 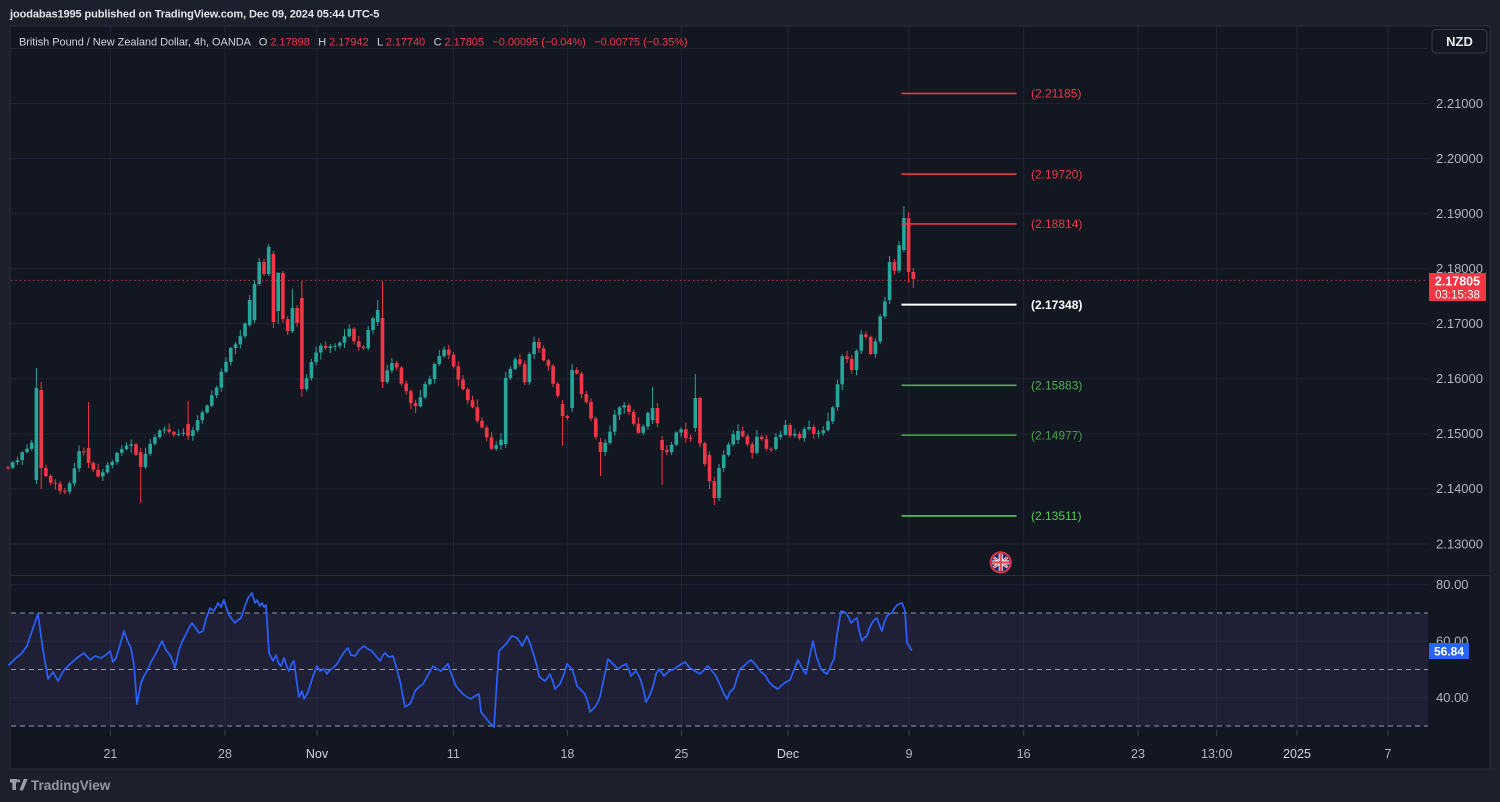 I want to click on svg-text: 2.20000, so click(x=1459, y=158).